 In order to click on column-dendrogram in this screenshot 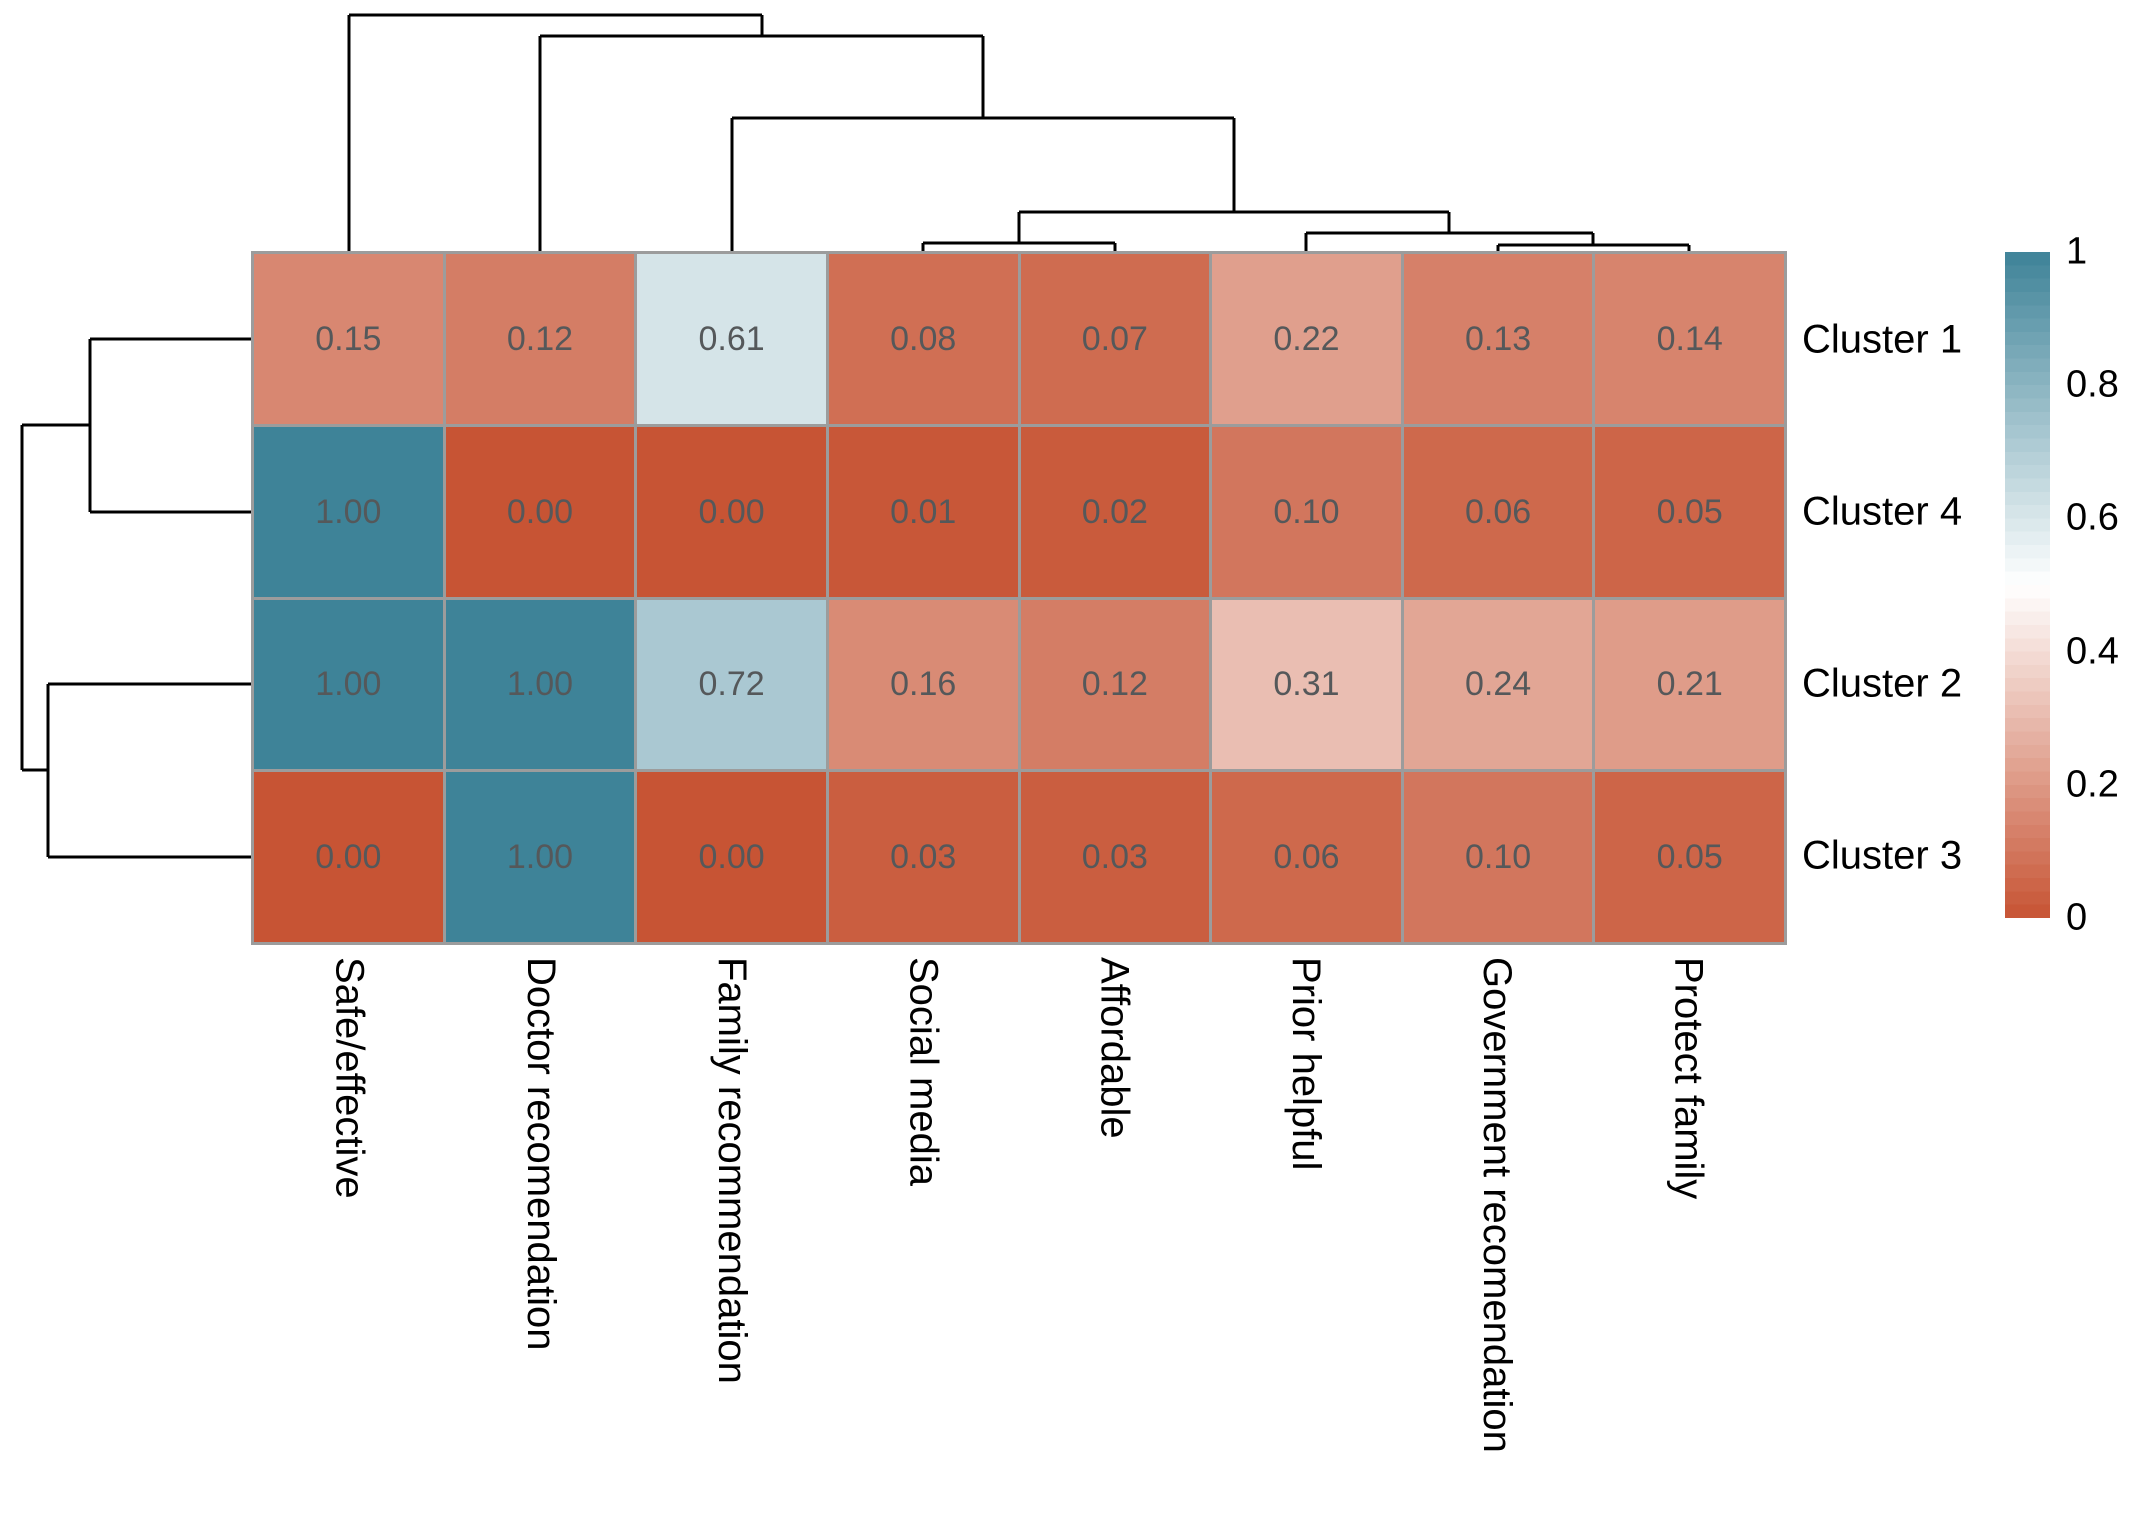, I will do `click(1019, 133)`.